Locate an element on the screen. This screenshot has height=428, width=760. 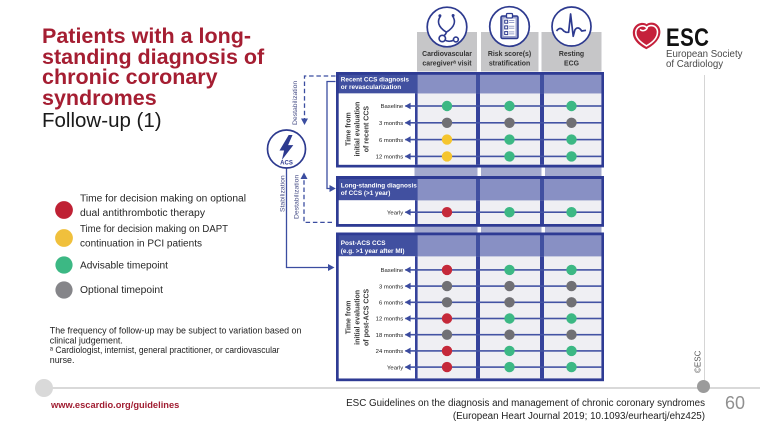
svg-text: nurse. is located at coordinates (62, 360).